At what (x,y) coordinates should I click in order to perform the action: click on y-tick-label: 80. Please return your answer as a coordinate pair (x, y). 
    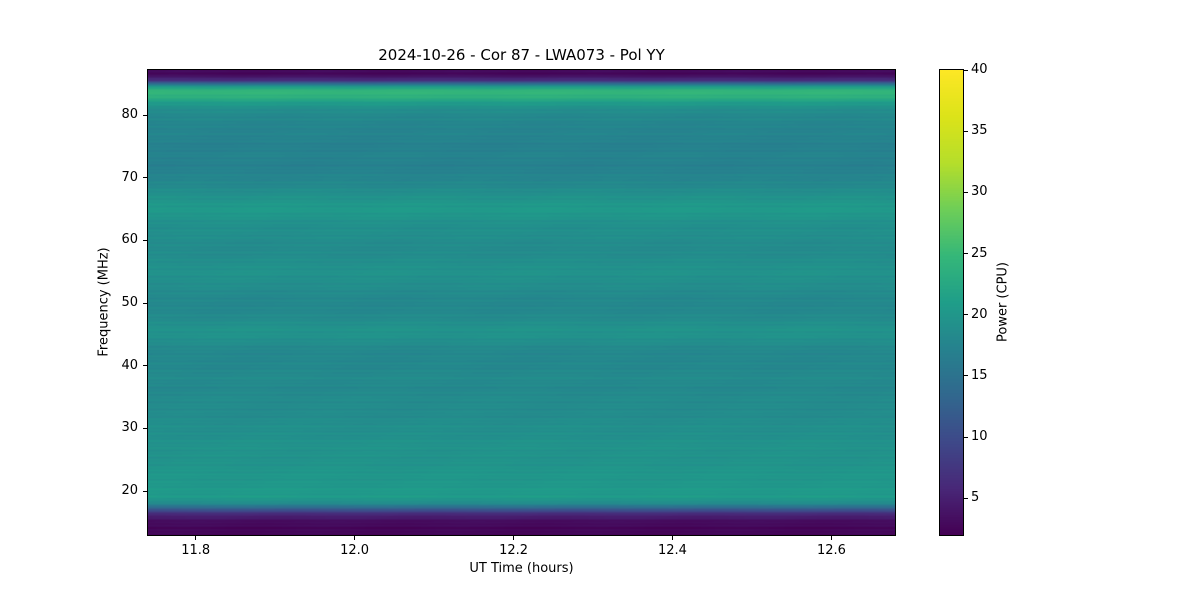
    Looking at the image, I should click on (129, 115).